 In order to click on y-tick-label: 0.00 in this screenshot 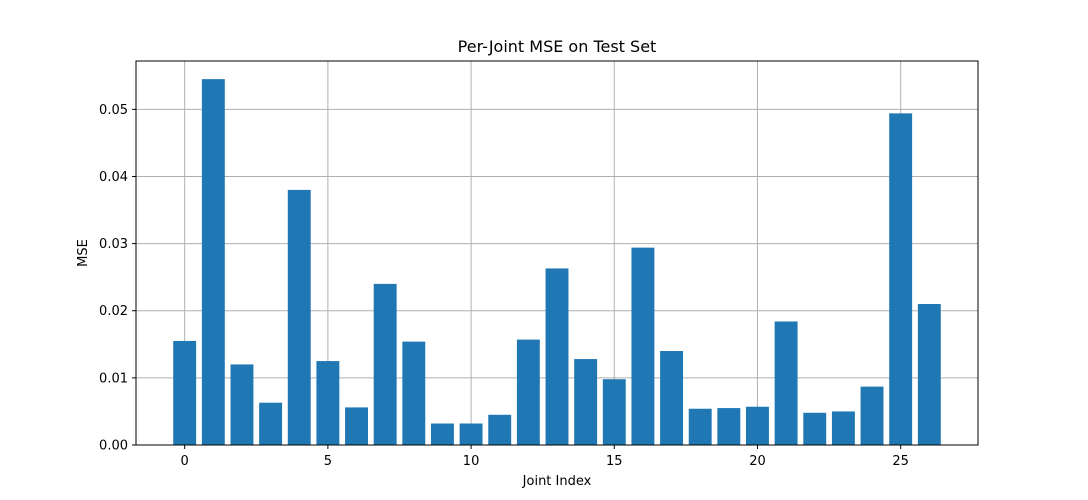, I will do `click(113, 446)`.